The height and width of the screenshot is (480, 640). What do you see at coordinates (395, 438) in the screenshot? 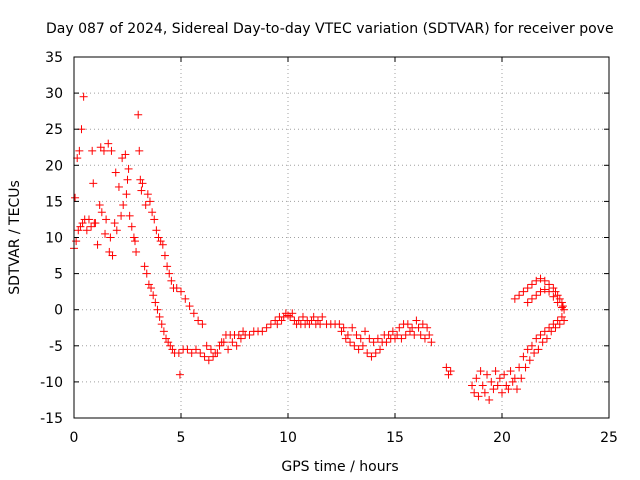
I see `x-tick-label: 15` at bounding box center [395, 438].